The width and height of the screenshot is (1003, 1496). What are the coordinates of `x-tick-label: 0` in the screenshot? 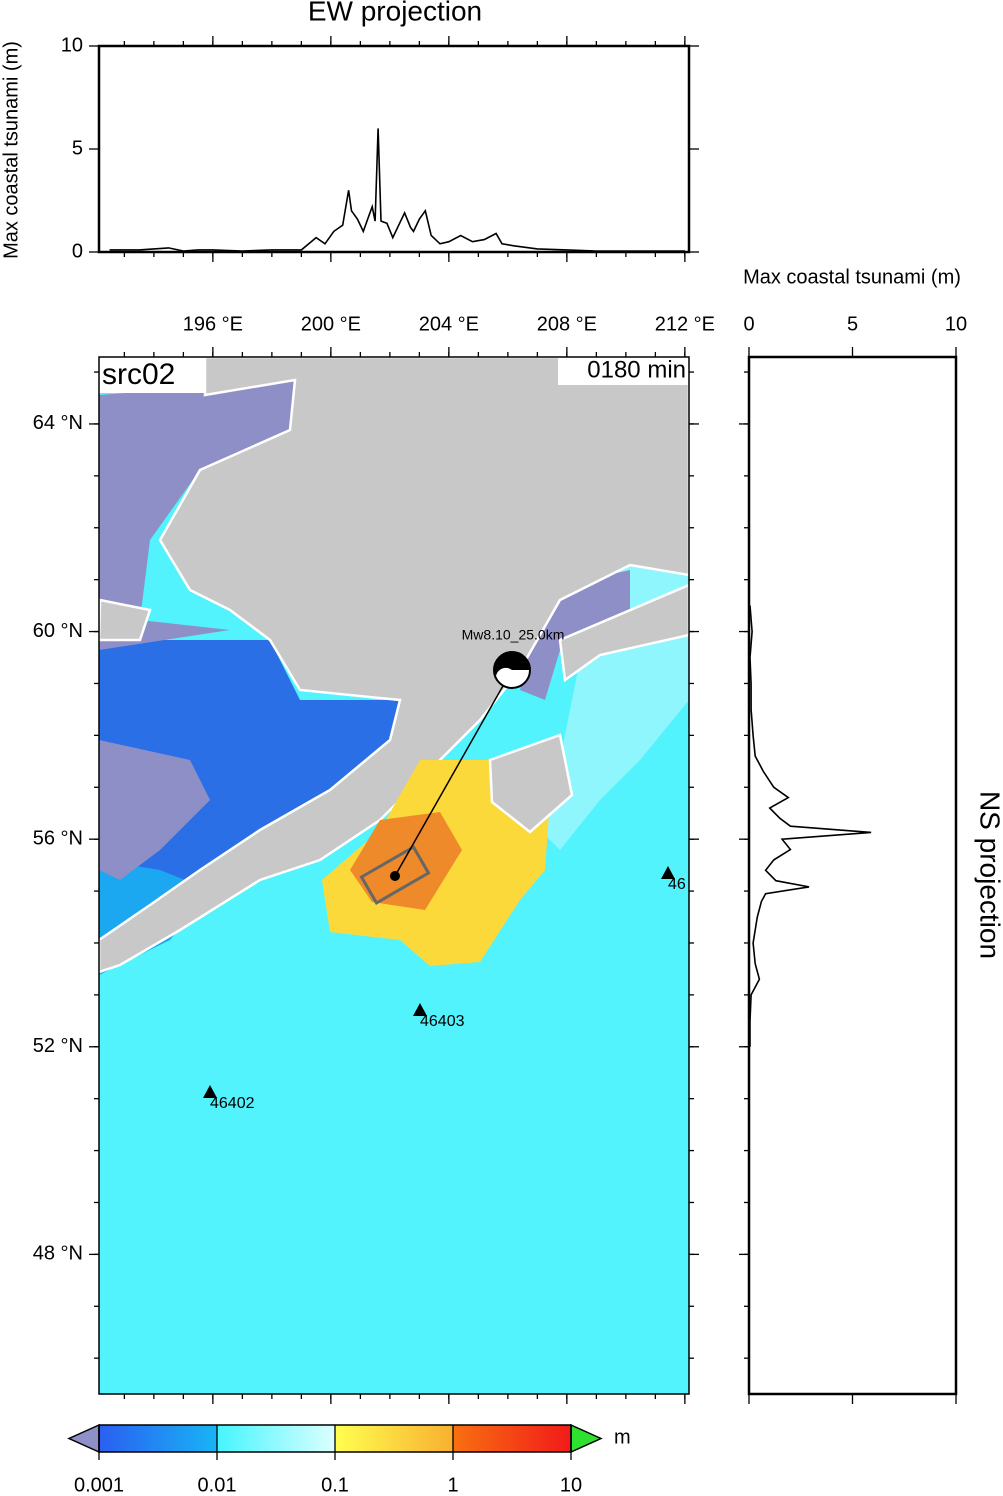 It's located at (748, 324).